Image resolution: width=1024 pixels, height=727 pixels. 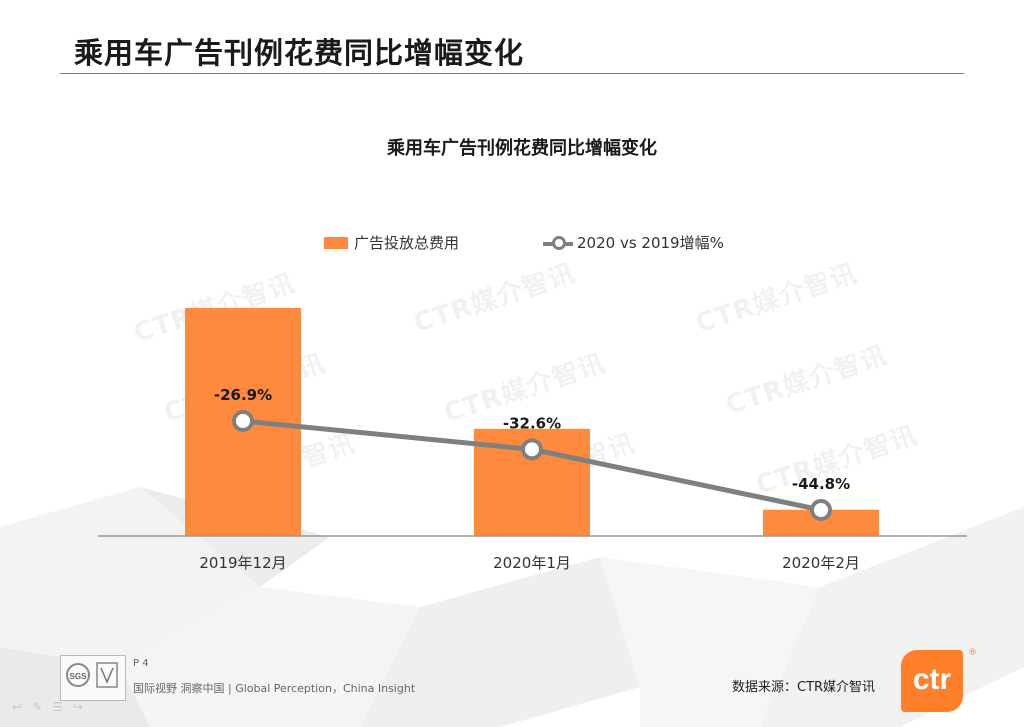 I want to click on menu-icon: ☰, so click(x=62, y=707).